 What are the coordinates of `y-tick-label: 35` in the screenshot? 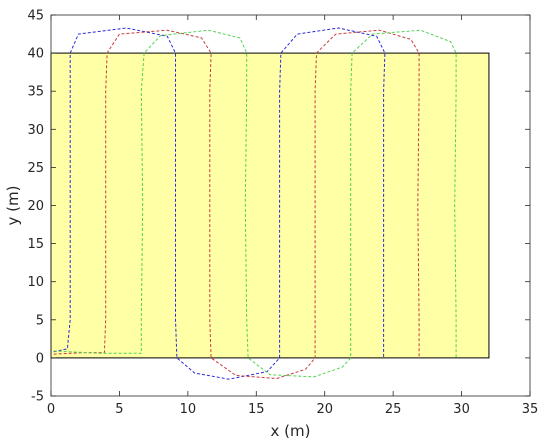 It's located at (35, 92).